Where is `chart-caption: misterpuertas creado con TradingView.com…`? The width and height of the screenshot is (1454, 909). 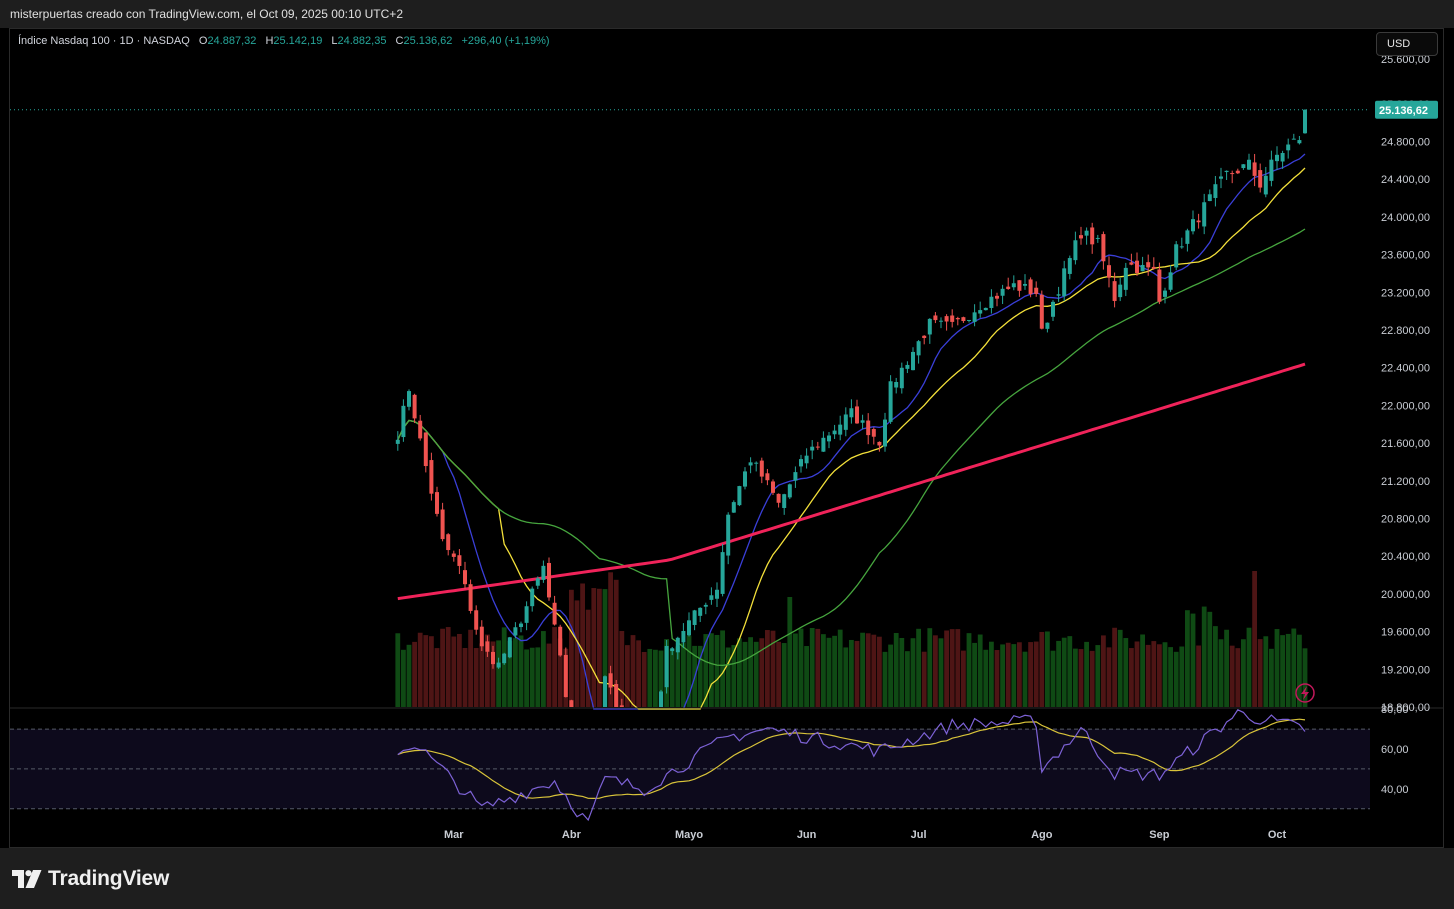
chart-caption: misterpuertas creado con TradingView.com… is located at coordinates (206, 14).